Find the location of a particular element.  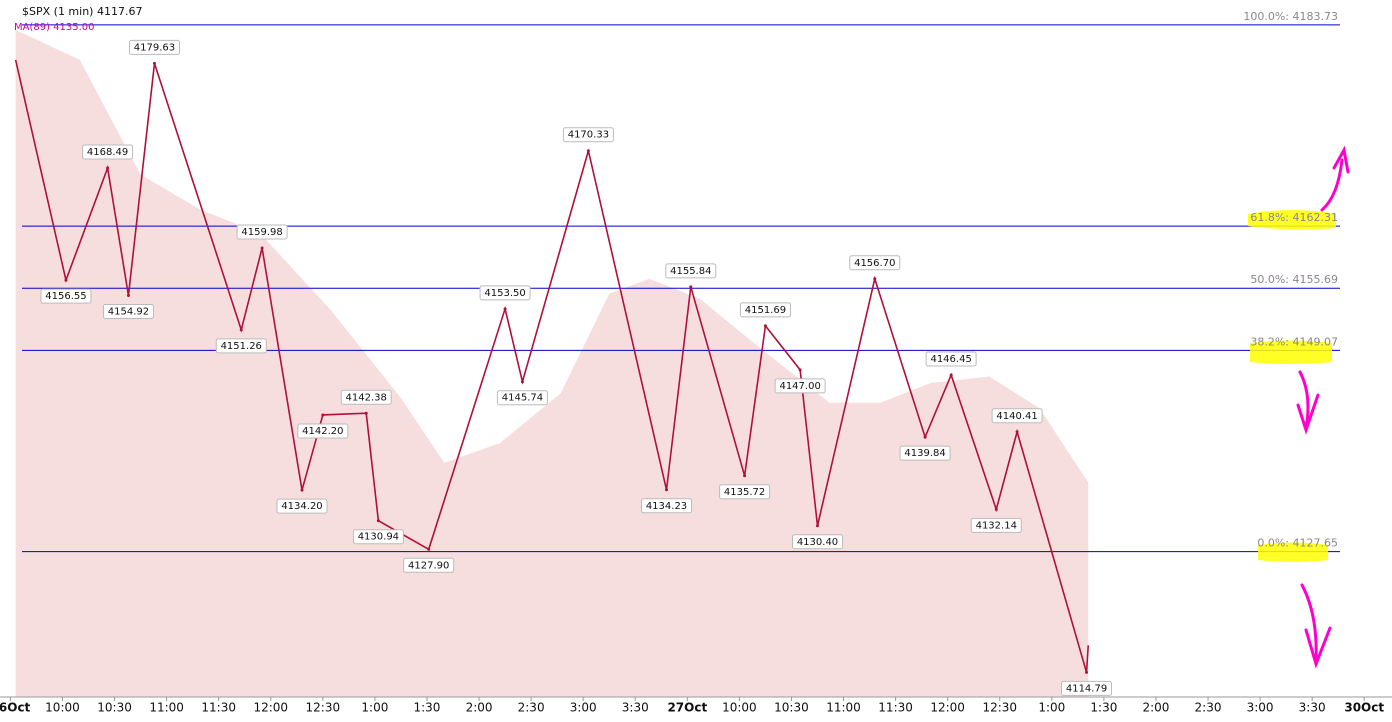

price-label: 4179.63 is located at coordinates (154, 47).